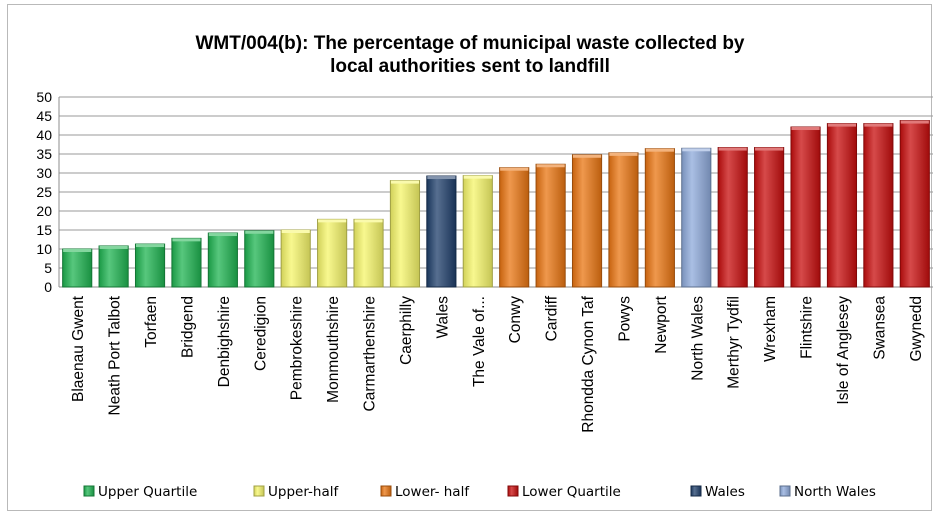 Image resolution: width=937 pixels, height=515 pixels. I want to click on legend-label: Upper Quartile, so click(147, 492).